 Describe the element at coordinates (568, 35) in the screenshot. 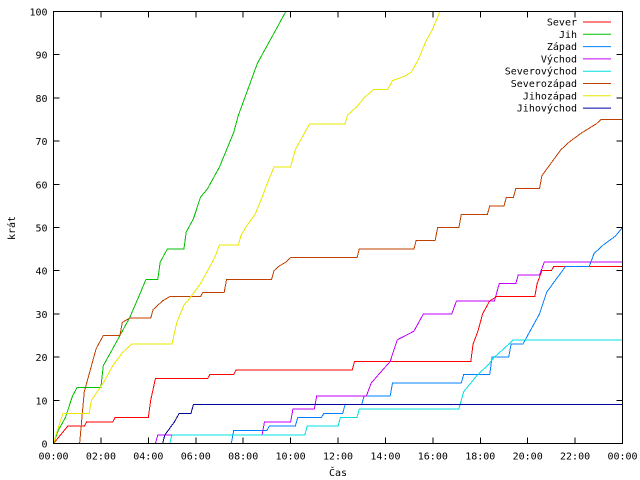

I see `legend-label: Jih` at that location.